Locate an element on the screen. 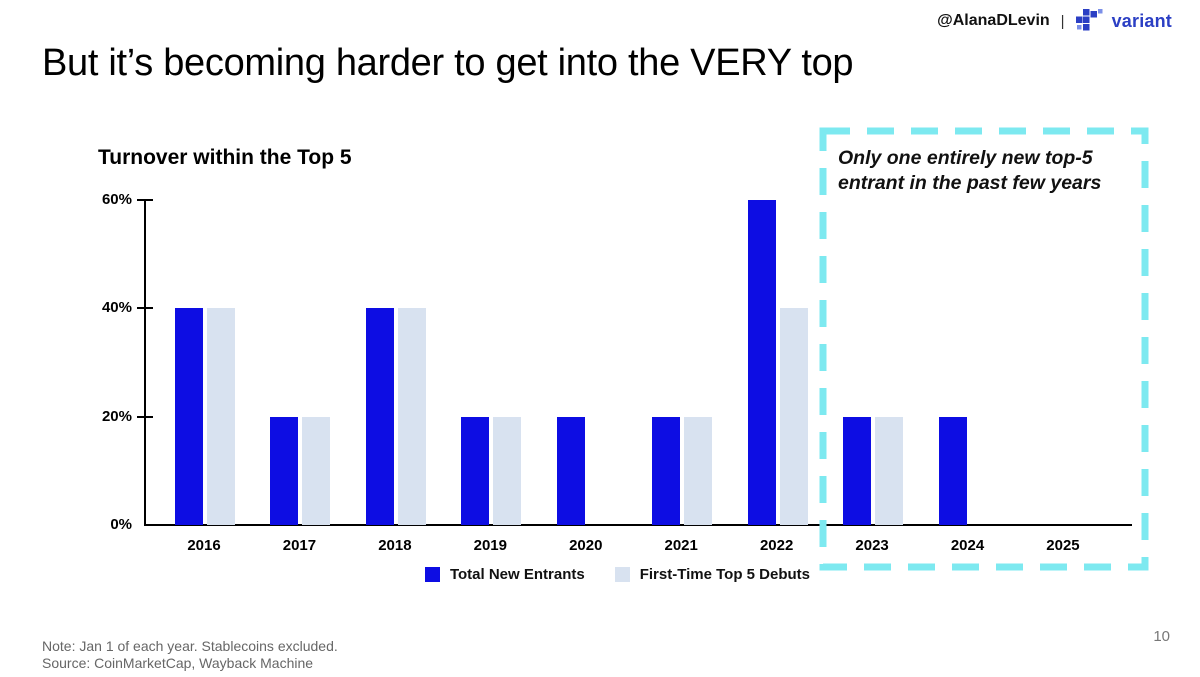 The image size is (1200, 677). bar-first-time-top-5-debuts-2021 is located at coordinates (698, 470).